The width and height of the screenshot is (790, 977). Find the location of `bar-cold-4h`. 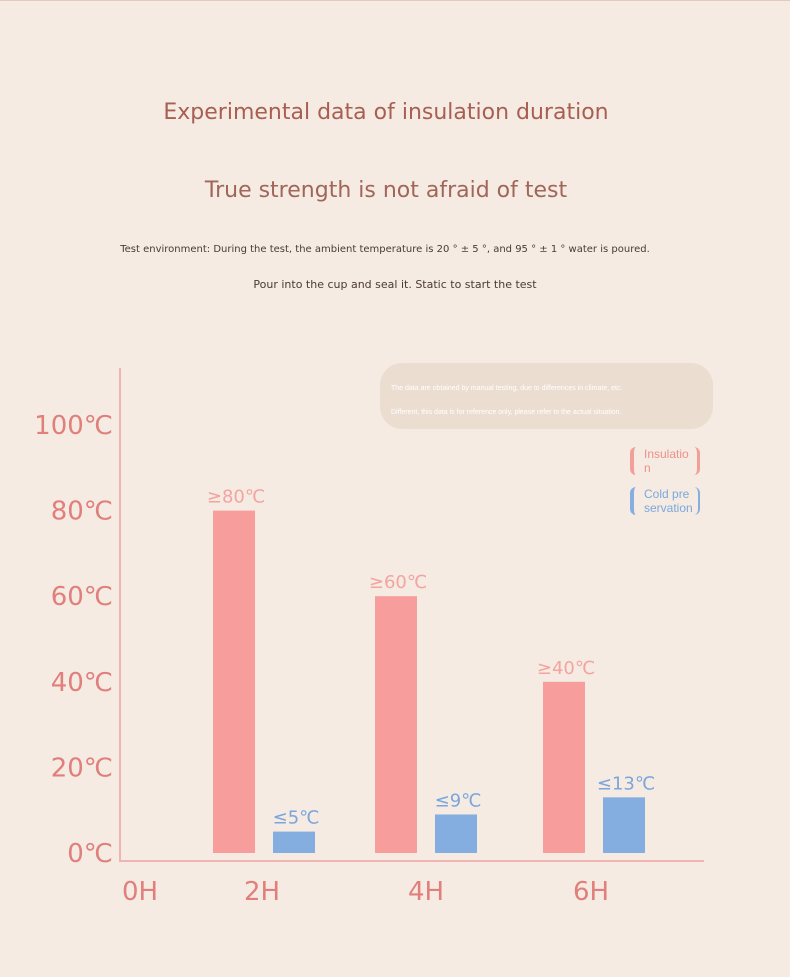

bar-cold-4h is located at coordinates (456, 833).